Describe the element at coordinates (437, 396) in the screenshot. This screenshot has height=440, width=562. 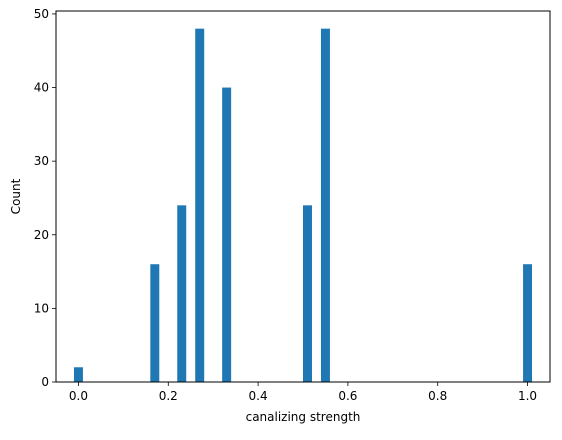
I see `x-tick-label: 0.8` at that location.